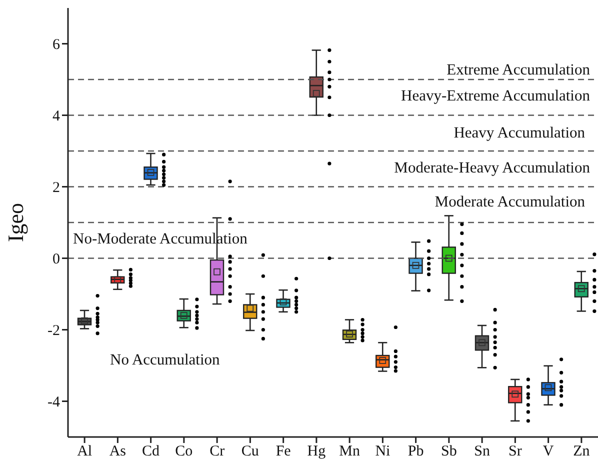 The height and width of the screenshot is (468, 598). Describe the element at coordinates (250, 452) in the screenshot. I see `x-tick-label: Cu` at that location.